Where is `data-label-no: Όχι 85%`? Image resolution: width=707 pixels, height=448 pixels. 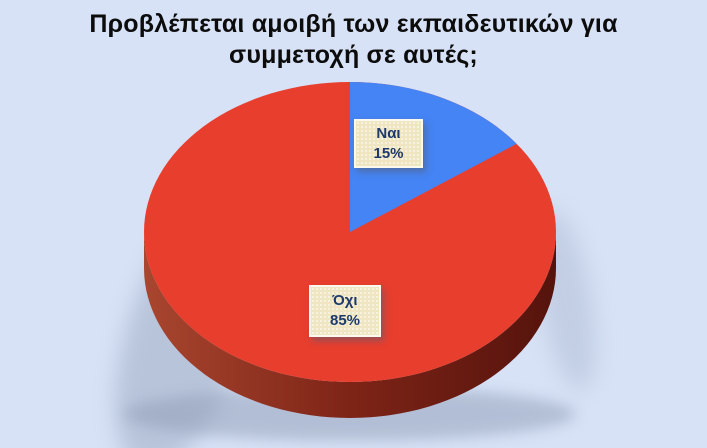 data-label-no: Όχι 85% is located at coordinates (345, 311).